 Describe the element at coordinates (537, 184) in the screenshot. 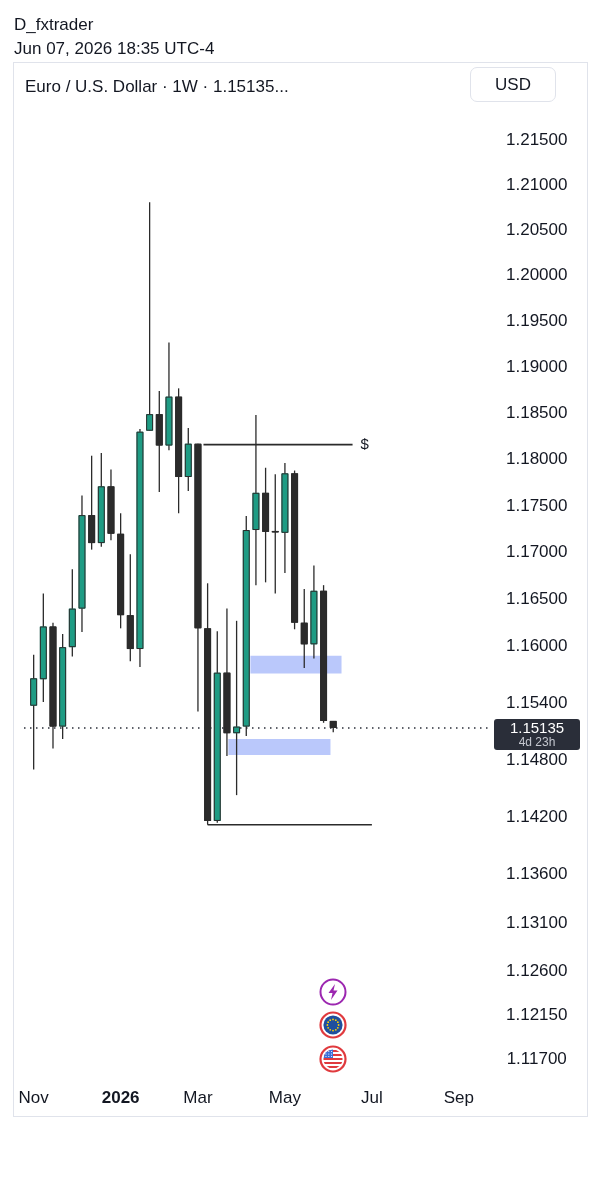

I see `y-tick-label: 1.21000` at that location.